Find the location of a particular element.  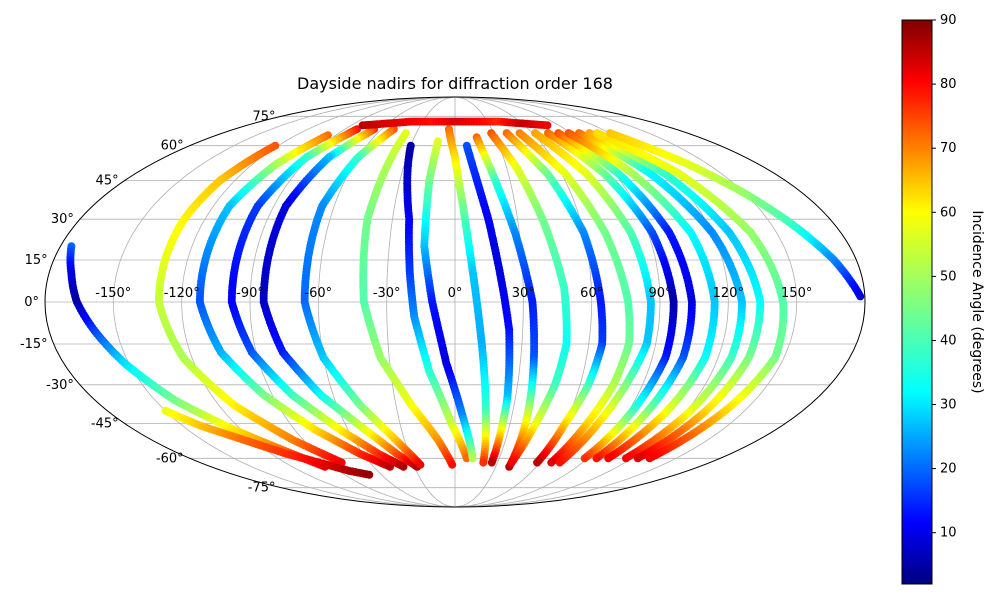

colorbar-tick-label: 50 is located at coordinates (948, 276).